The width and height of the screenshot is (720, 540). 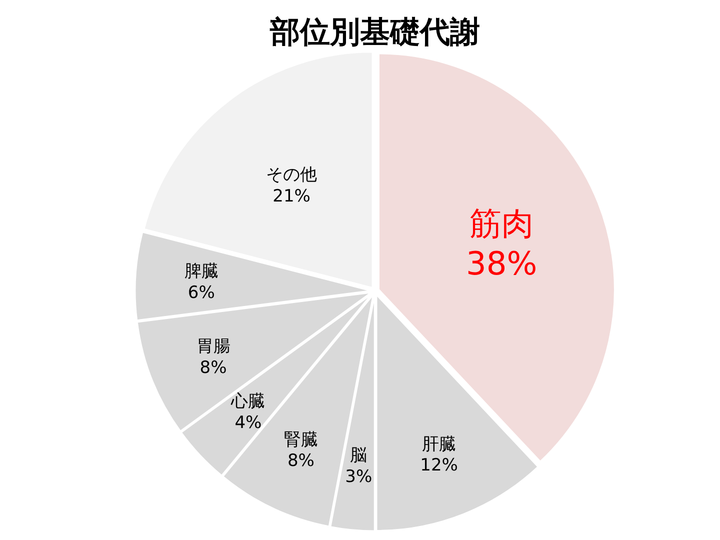 What do you see at coordinates (374, 32) in the screenshot?
I see `chart-title: 部位別基礎代謝` at bounding box center [374, 32].